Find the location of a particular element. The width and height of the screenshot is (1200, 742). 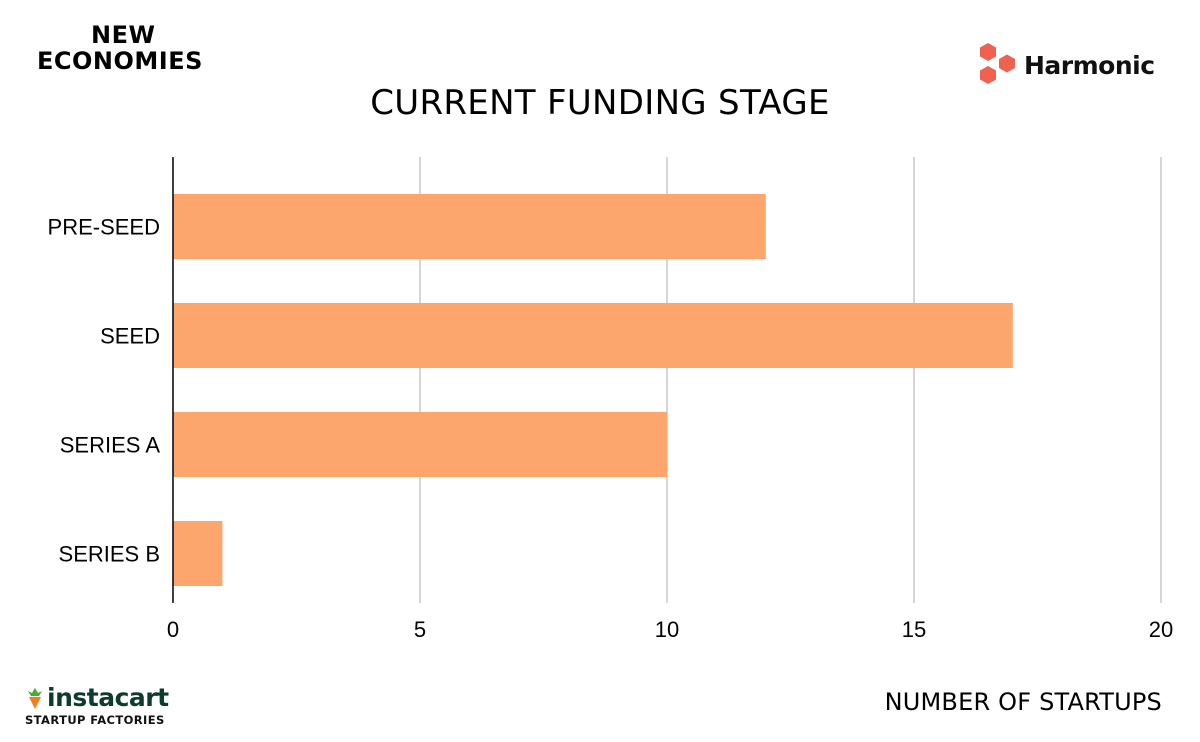

bar-pre-seed is located at coordinates (469, 226).